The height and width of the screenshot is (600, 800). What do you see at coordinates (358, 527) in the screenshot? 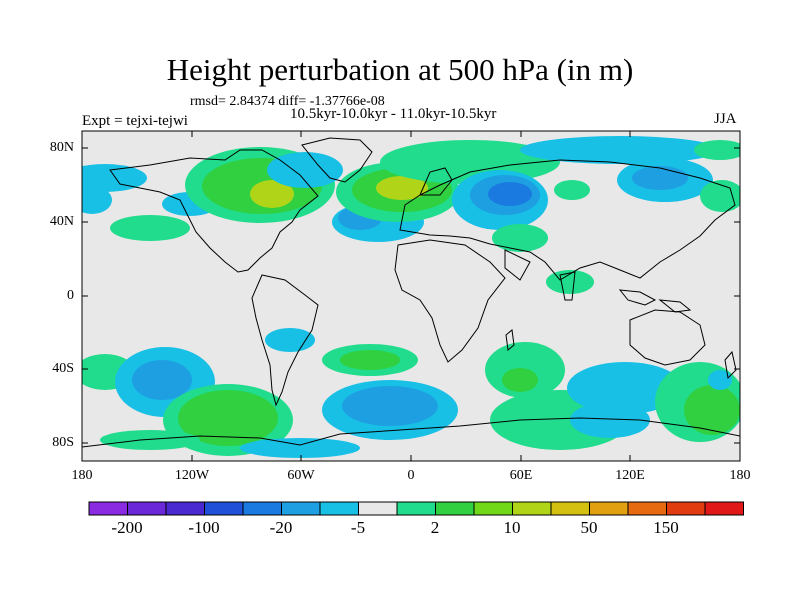
I see `colorbar-label: -5` at bounding box center [358, 527].